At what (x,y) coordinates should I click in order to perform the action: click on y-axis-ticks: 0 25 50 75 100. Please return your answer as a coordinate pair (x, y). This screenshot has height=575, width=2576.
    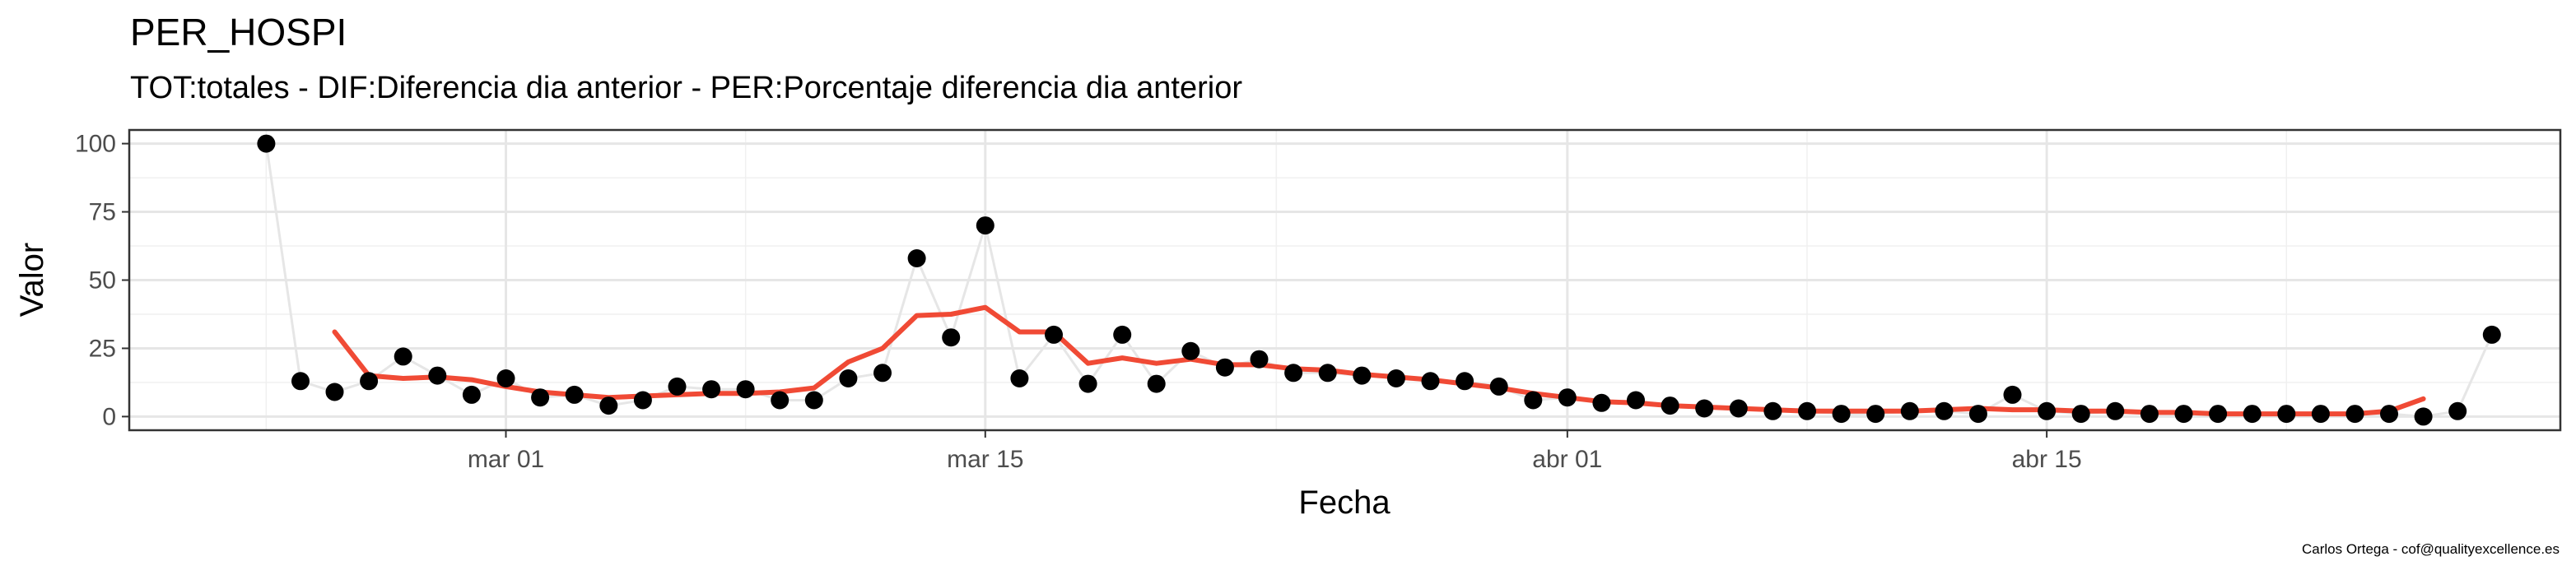
    Looking at the image, I should click on (102, 280).